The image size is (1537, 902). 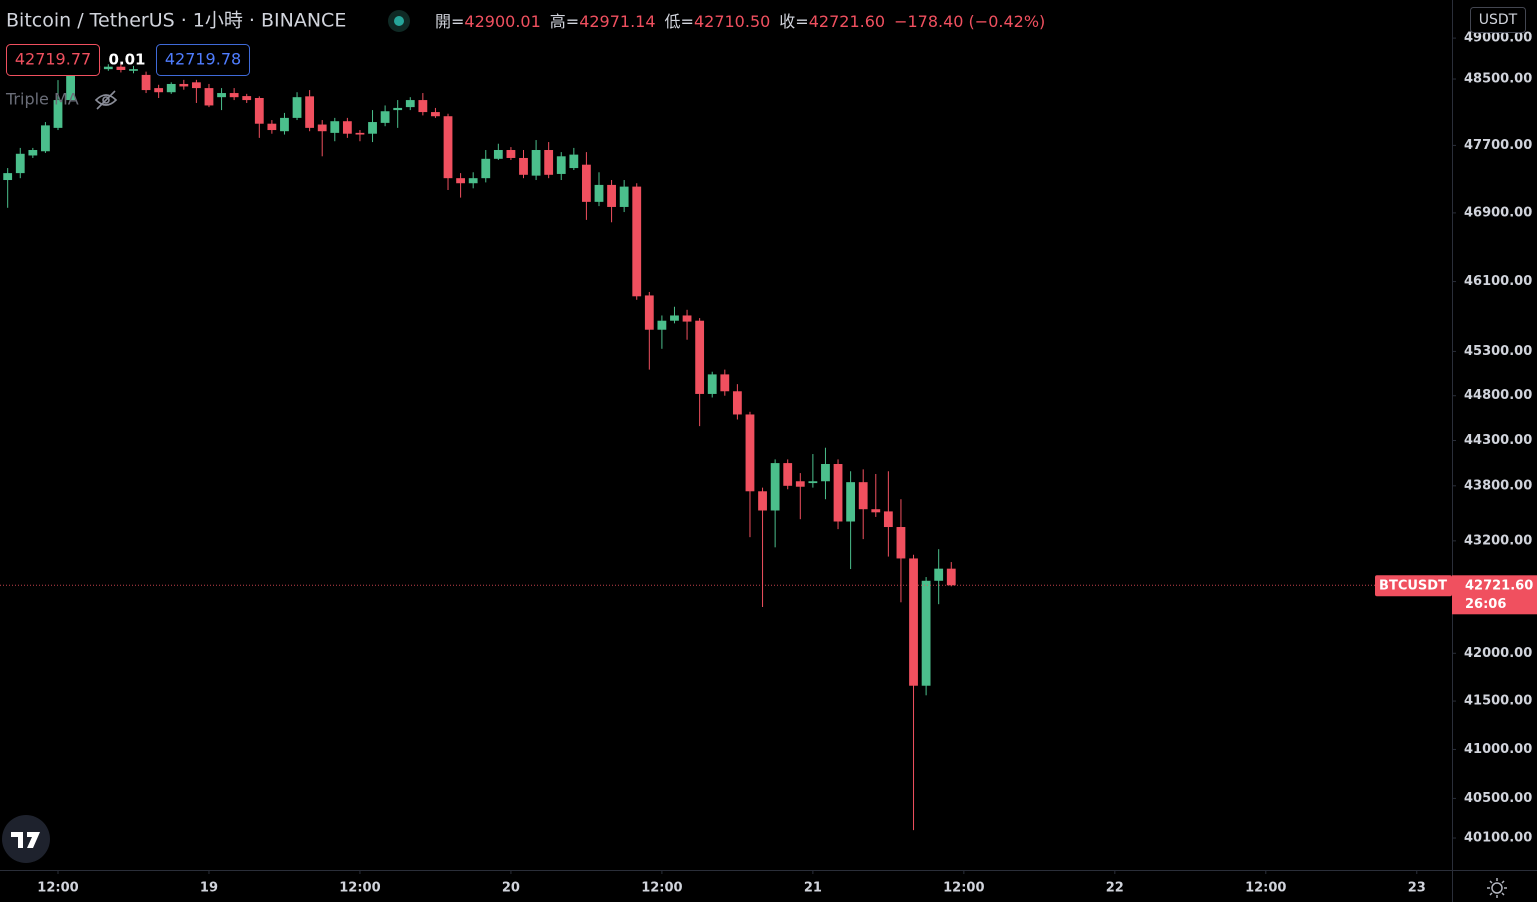 I want to click on sell-button, so click(x=53, y=60).